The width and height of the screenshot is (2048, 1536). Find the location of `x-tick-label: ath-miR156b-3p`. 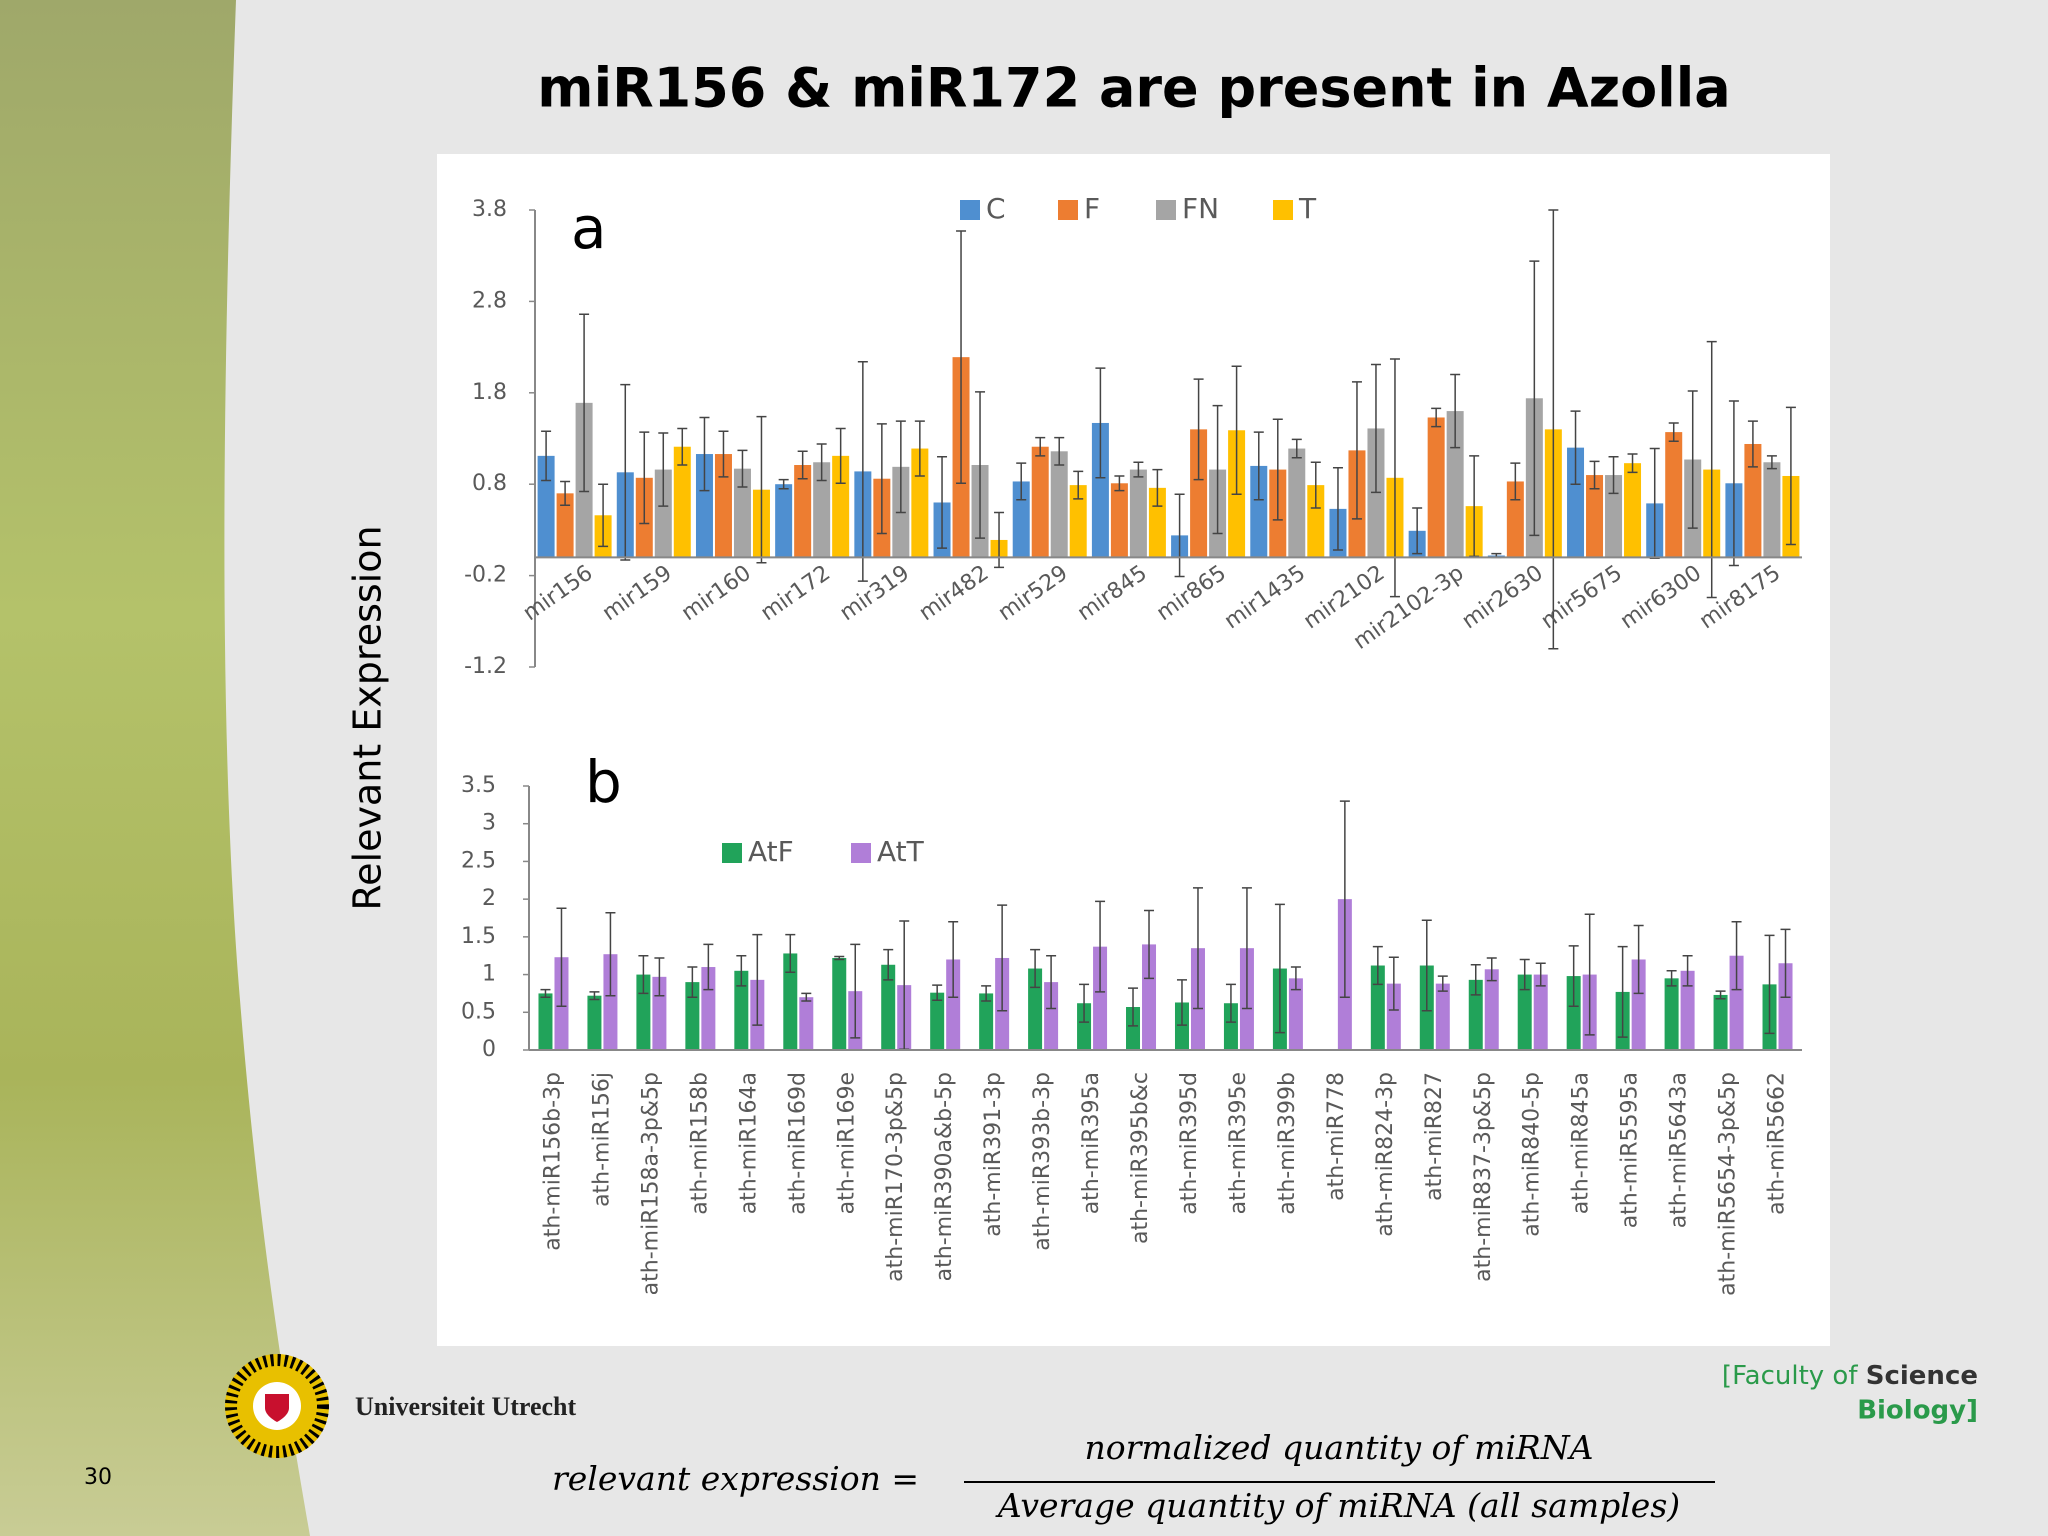

x-tick-label: ath-miR156b-3p is located at coordinates (552, 1161).